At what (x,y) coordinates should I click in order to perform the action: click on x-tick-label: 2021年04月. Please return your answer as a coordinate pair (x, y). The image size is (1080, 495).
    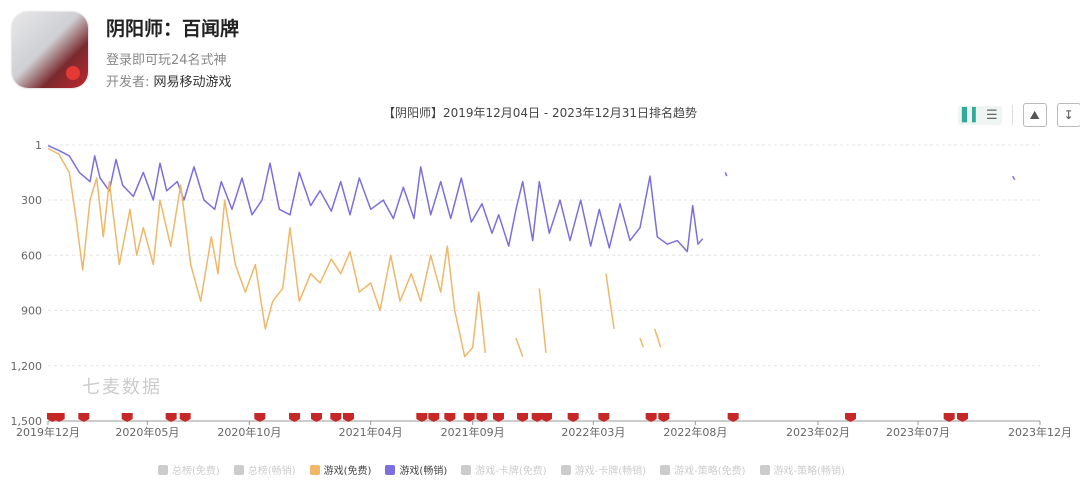
    Looking at the image, I should click on (371, 432).